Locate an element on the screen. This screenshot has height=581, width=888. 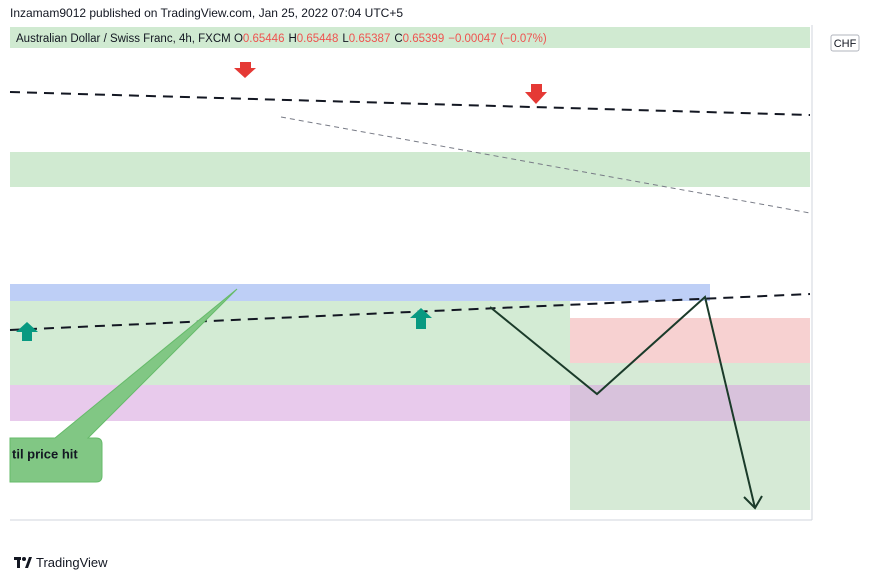
callout is located at coordinates (123, 385).